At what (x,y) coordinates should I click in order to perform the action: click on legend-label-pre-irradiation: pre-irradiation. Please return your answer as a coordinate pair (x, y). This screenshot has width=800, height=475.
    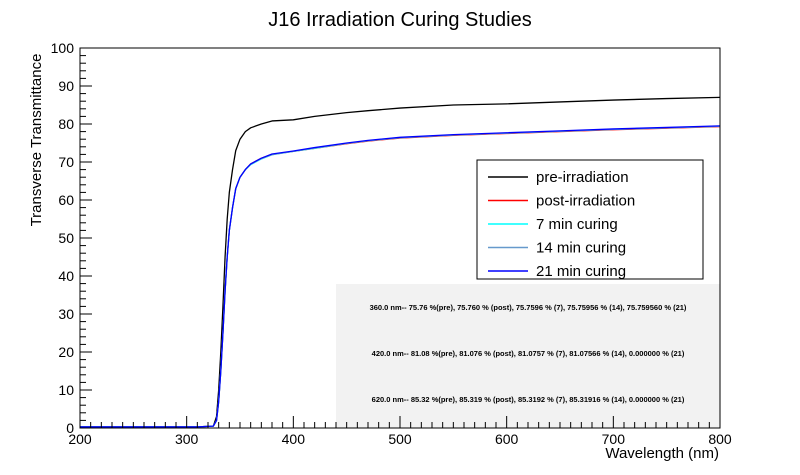
    Looking at the image, I should click on (582, 177).